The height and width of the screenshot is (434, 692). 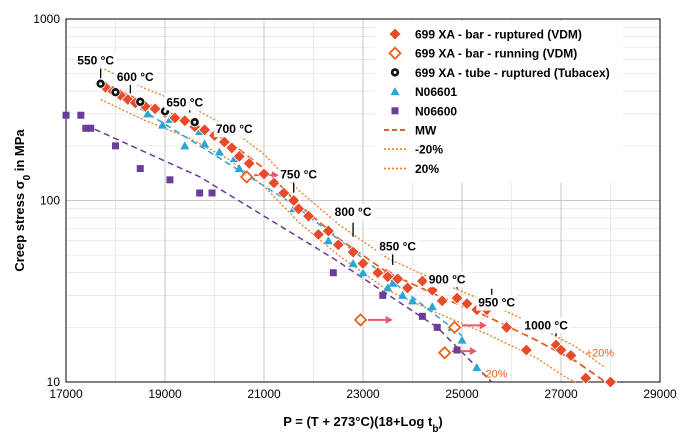 I want to click on temperature-label: 600 °C, so click(x=135, y=77).